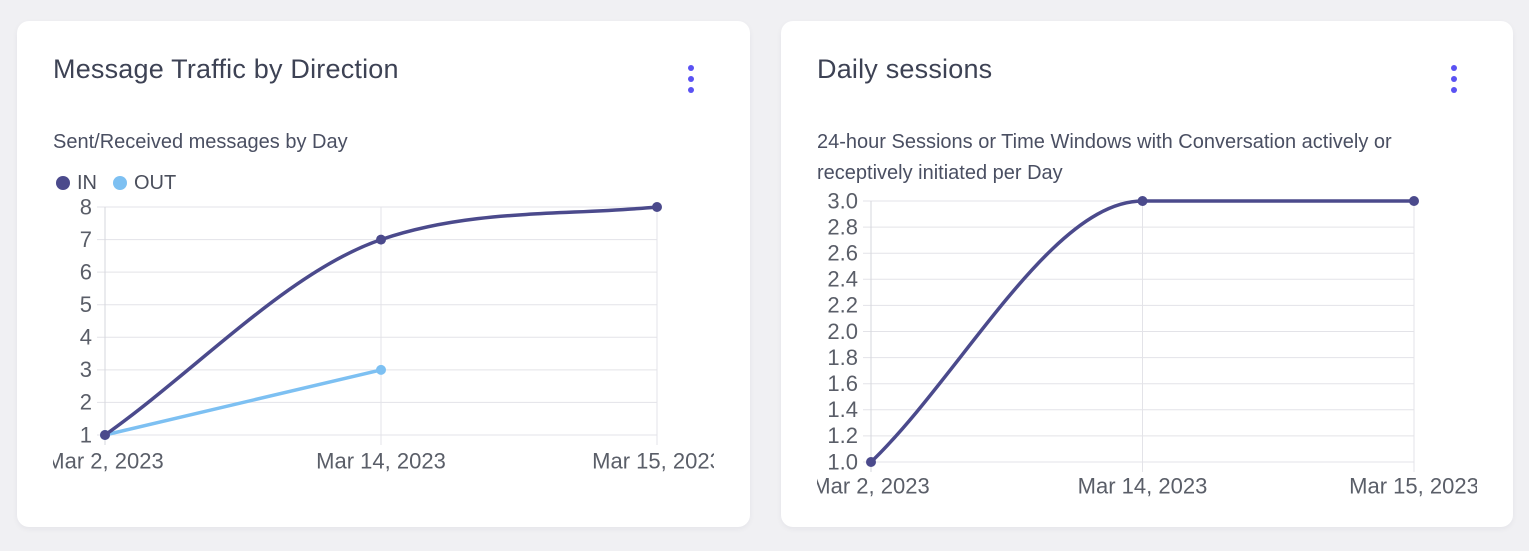  I want to click on y-tick-label: 2.0, so click(842, 331).